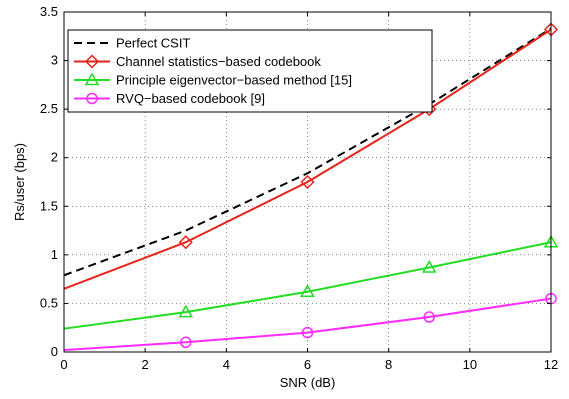 The width and height of the screenshot is (569, 399). I want to click on x-tick-label: 2, so click(145, 364).